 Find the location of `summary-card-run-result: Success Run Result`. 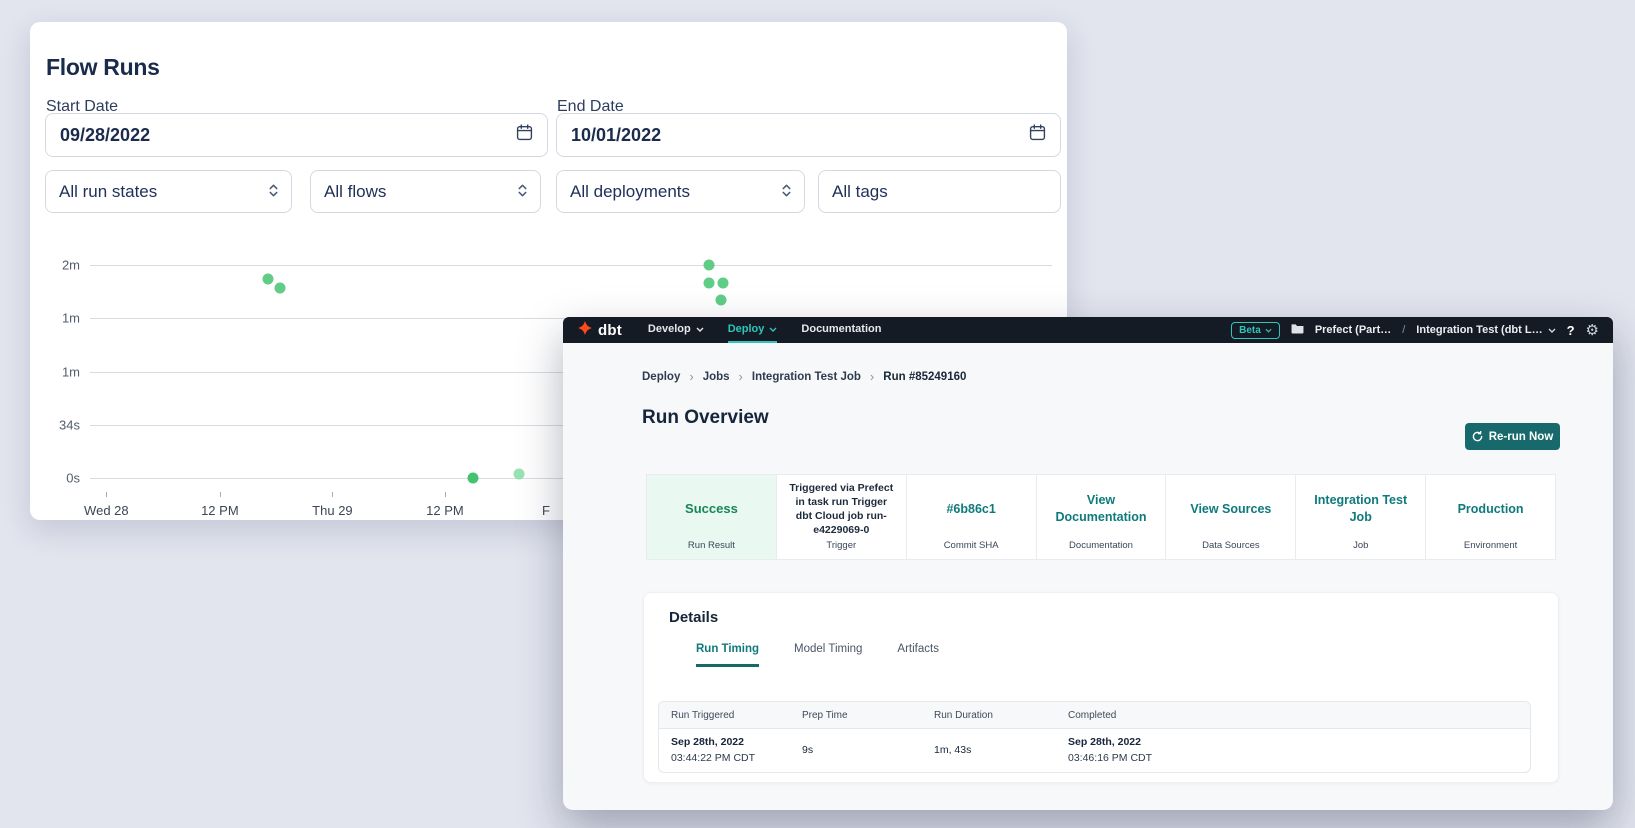

summary-card-run-result: Success Run Result is located at coordinates (712, 517).